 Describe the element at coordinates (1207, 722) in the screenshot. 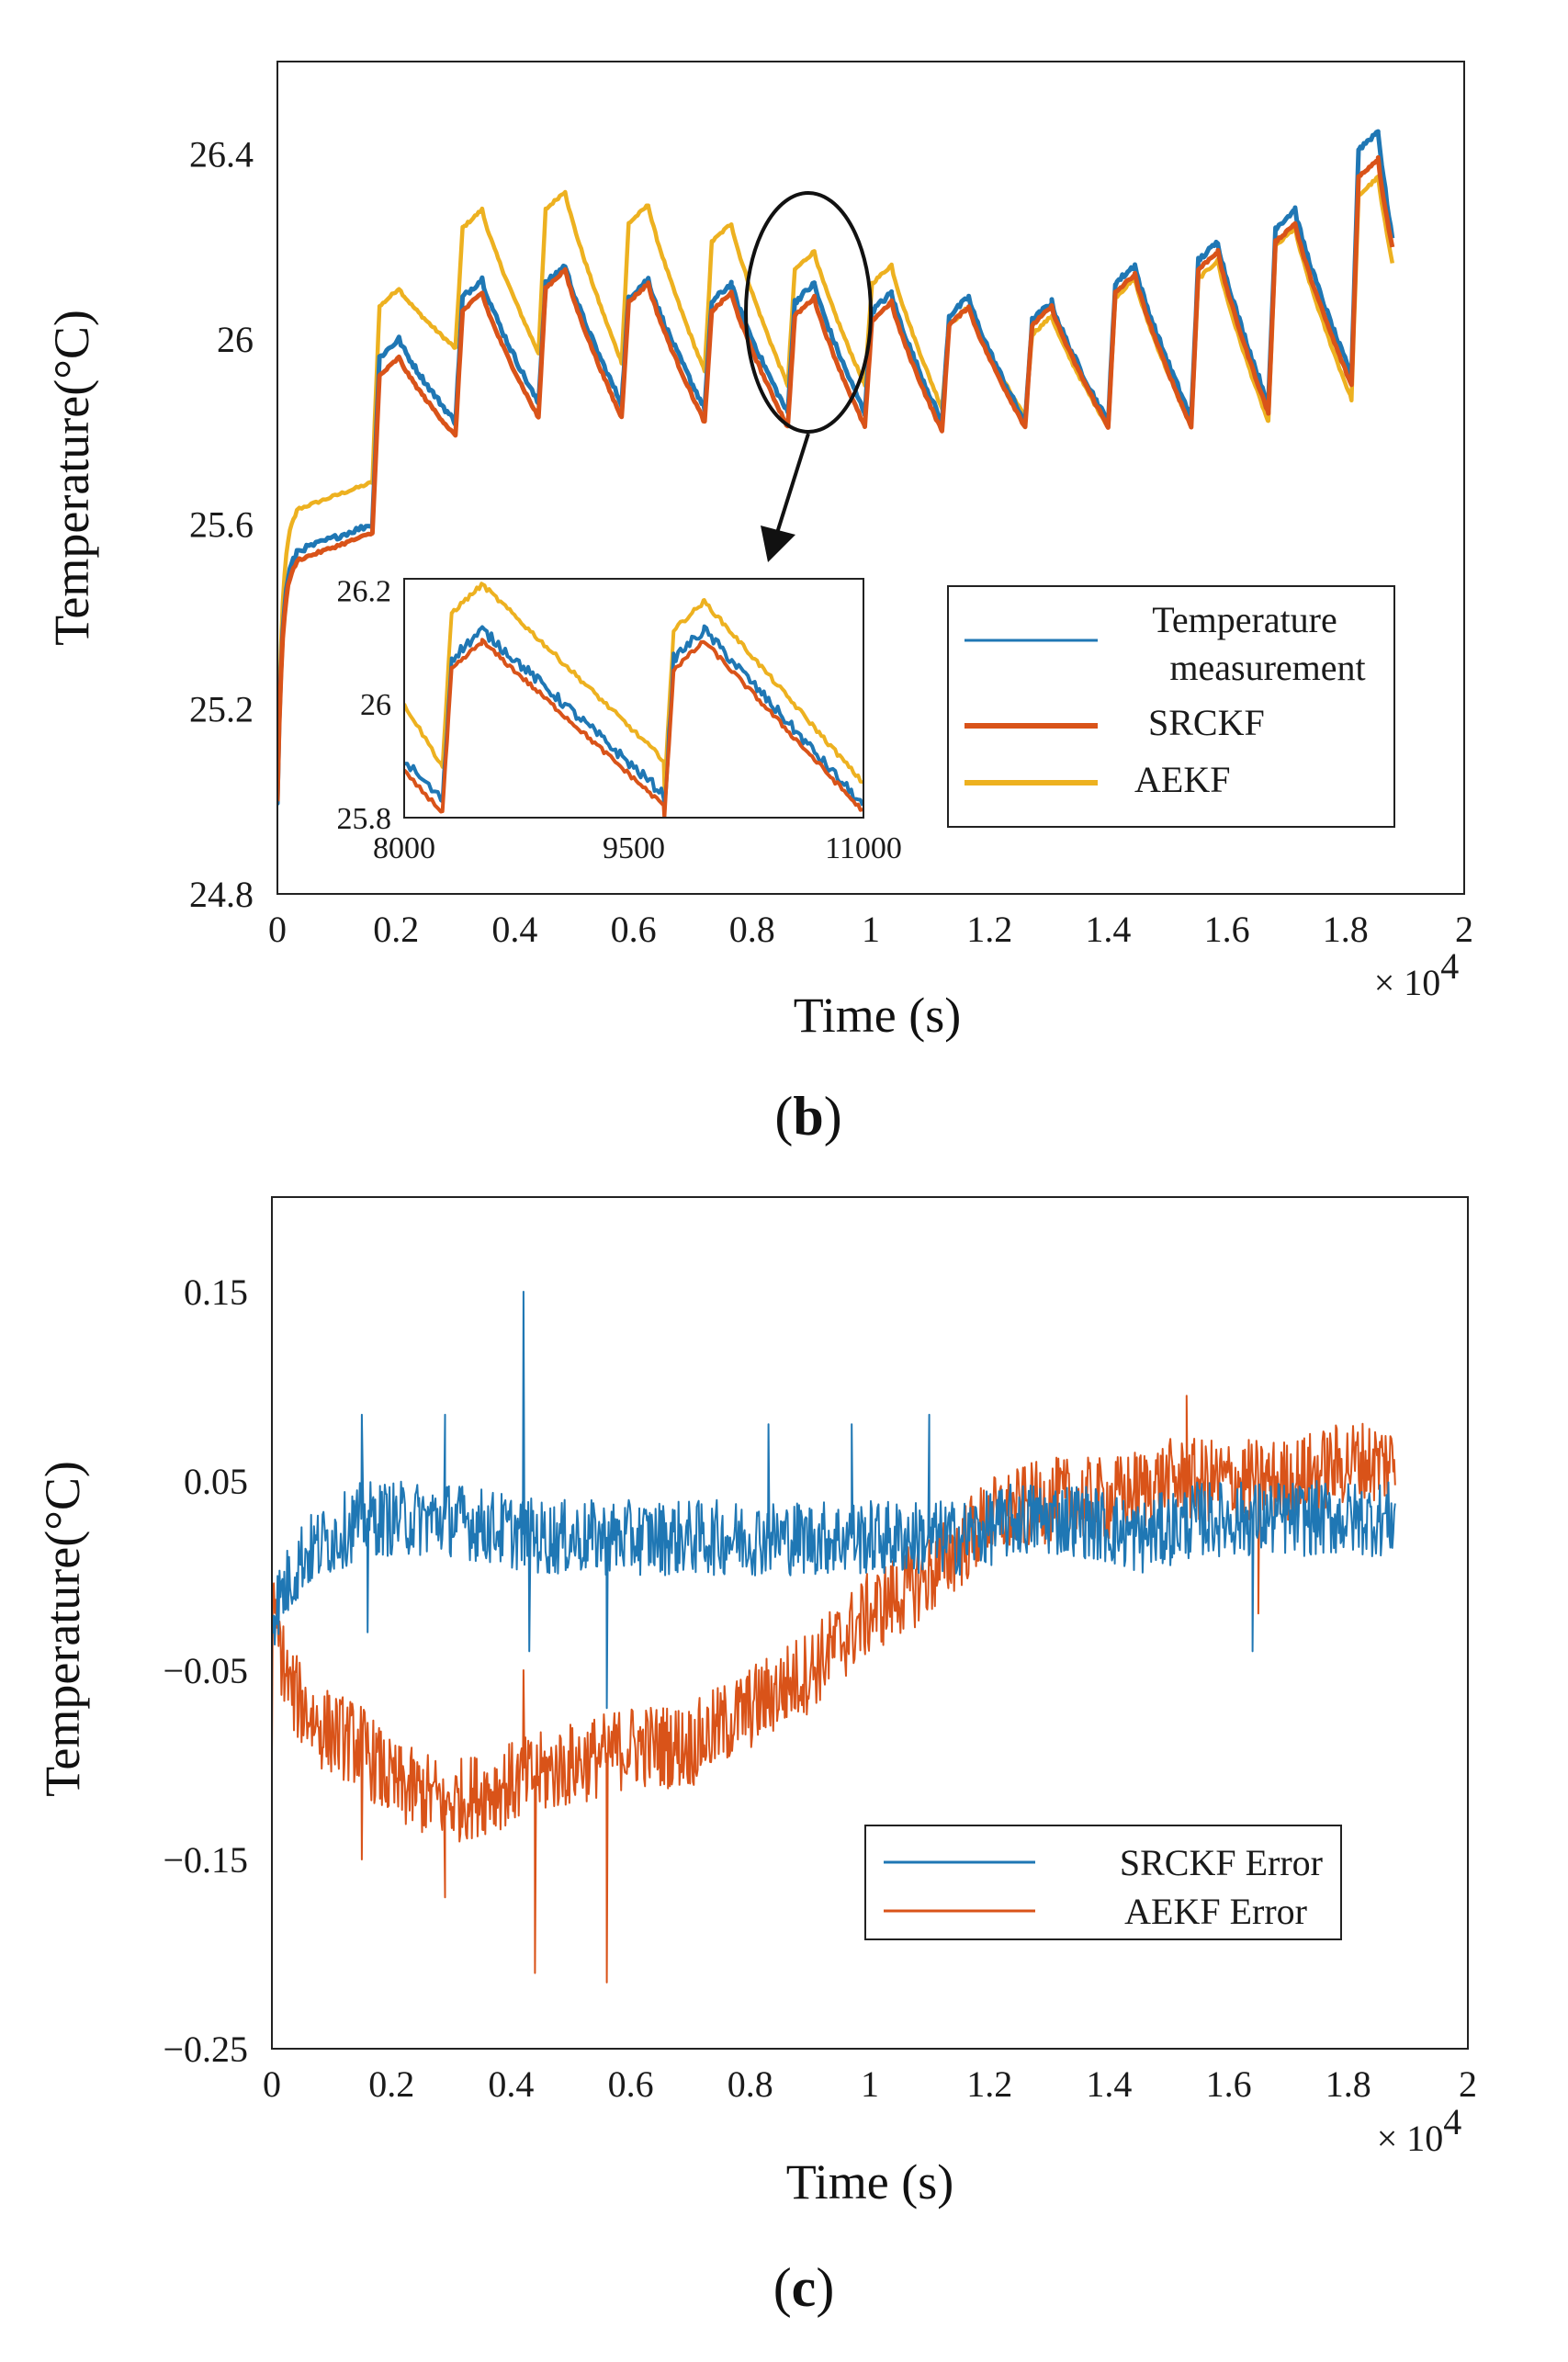

I see `legend-b-label-srckf: SRCKF` at that location.